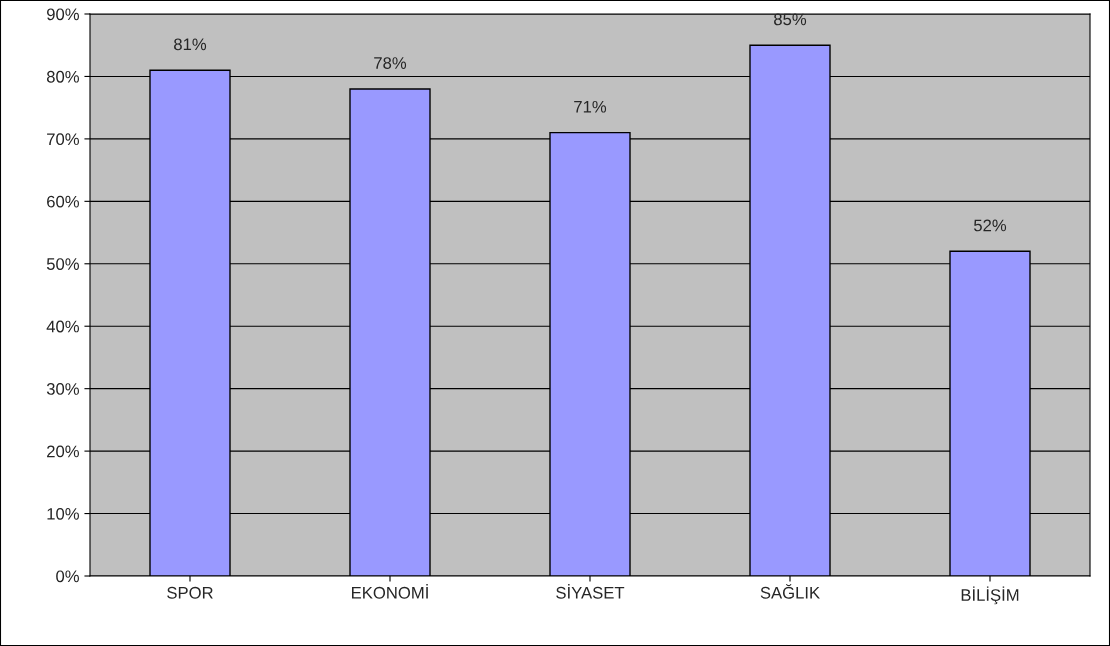  What do you see at coordinates (790, 19) in the screenshot?
I see `data-label: 85%` at bounding box center [790, 19].